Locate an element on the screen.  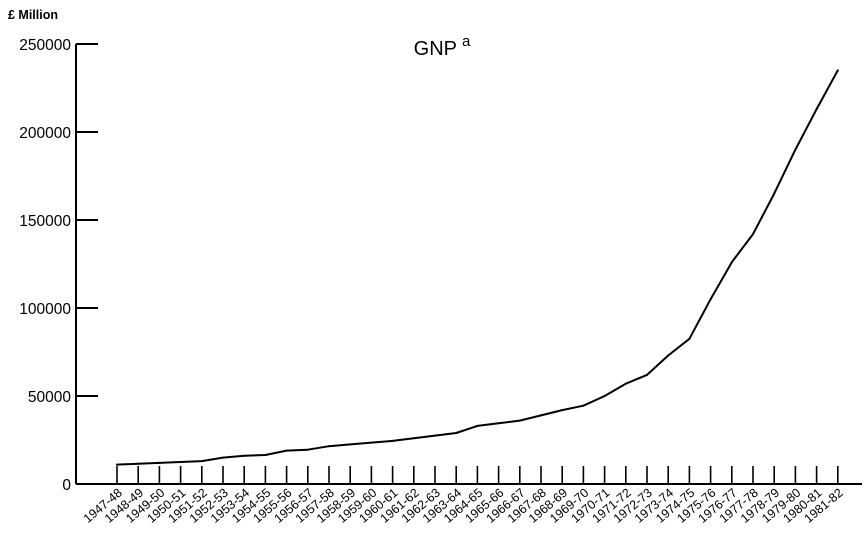
y-tick-label: 50000 is located at coordinates (49, 397).